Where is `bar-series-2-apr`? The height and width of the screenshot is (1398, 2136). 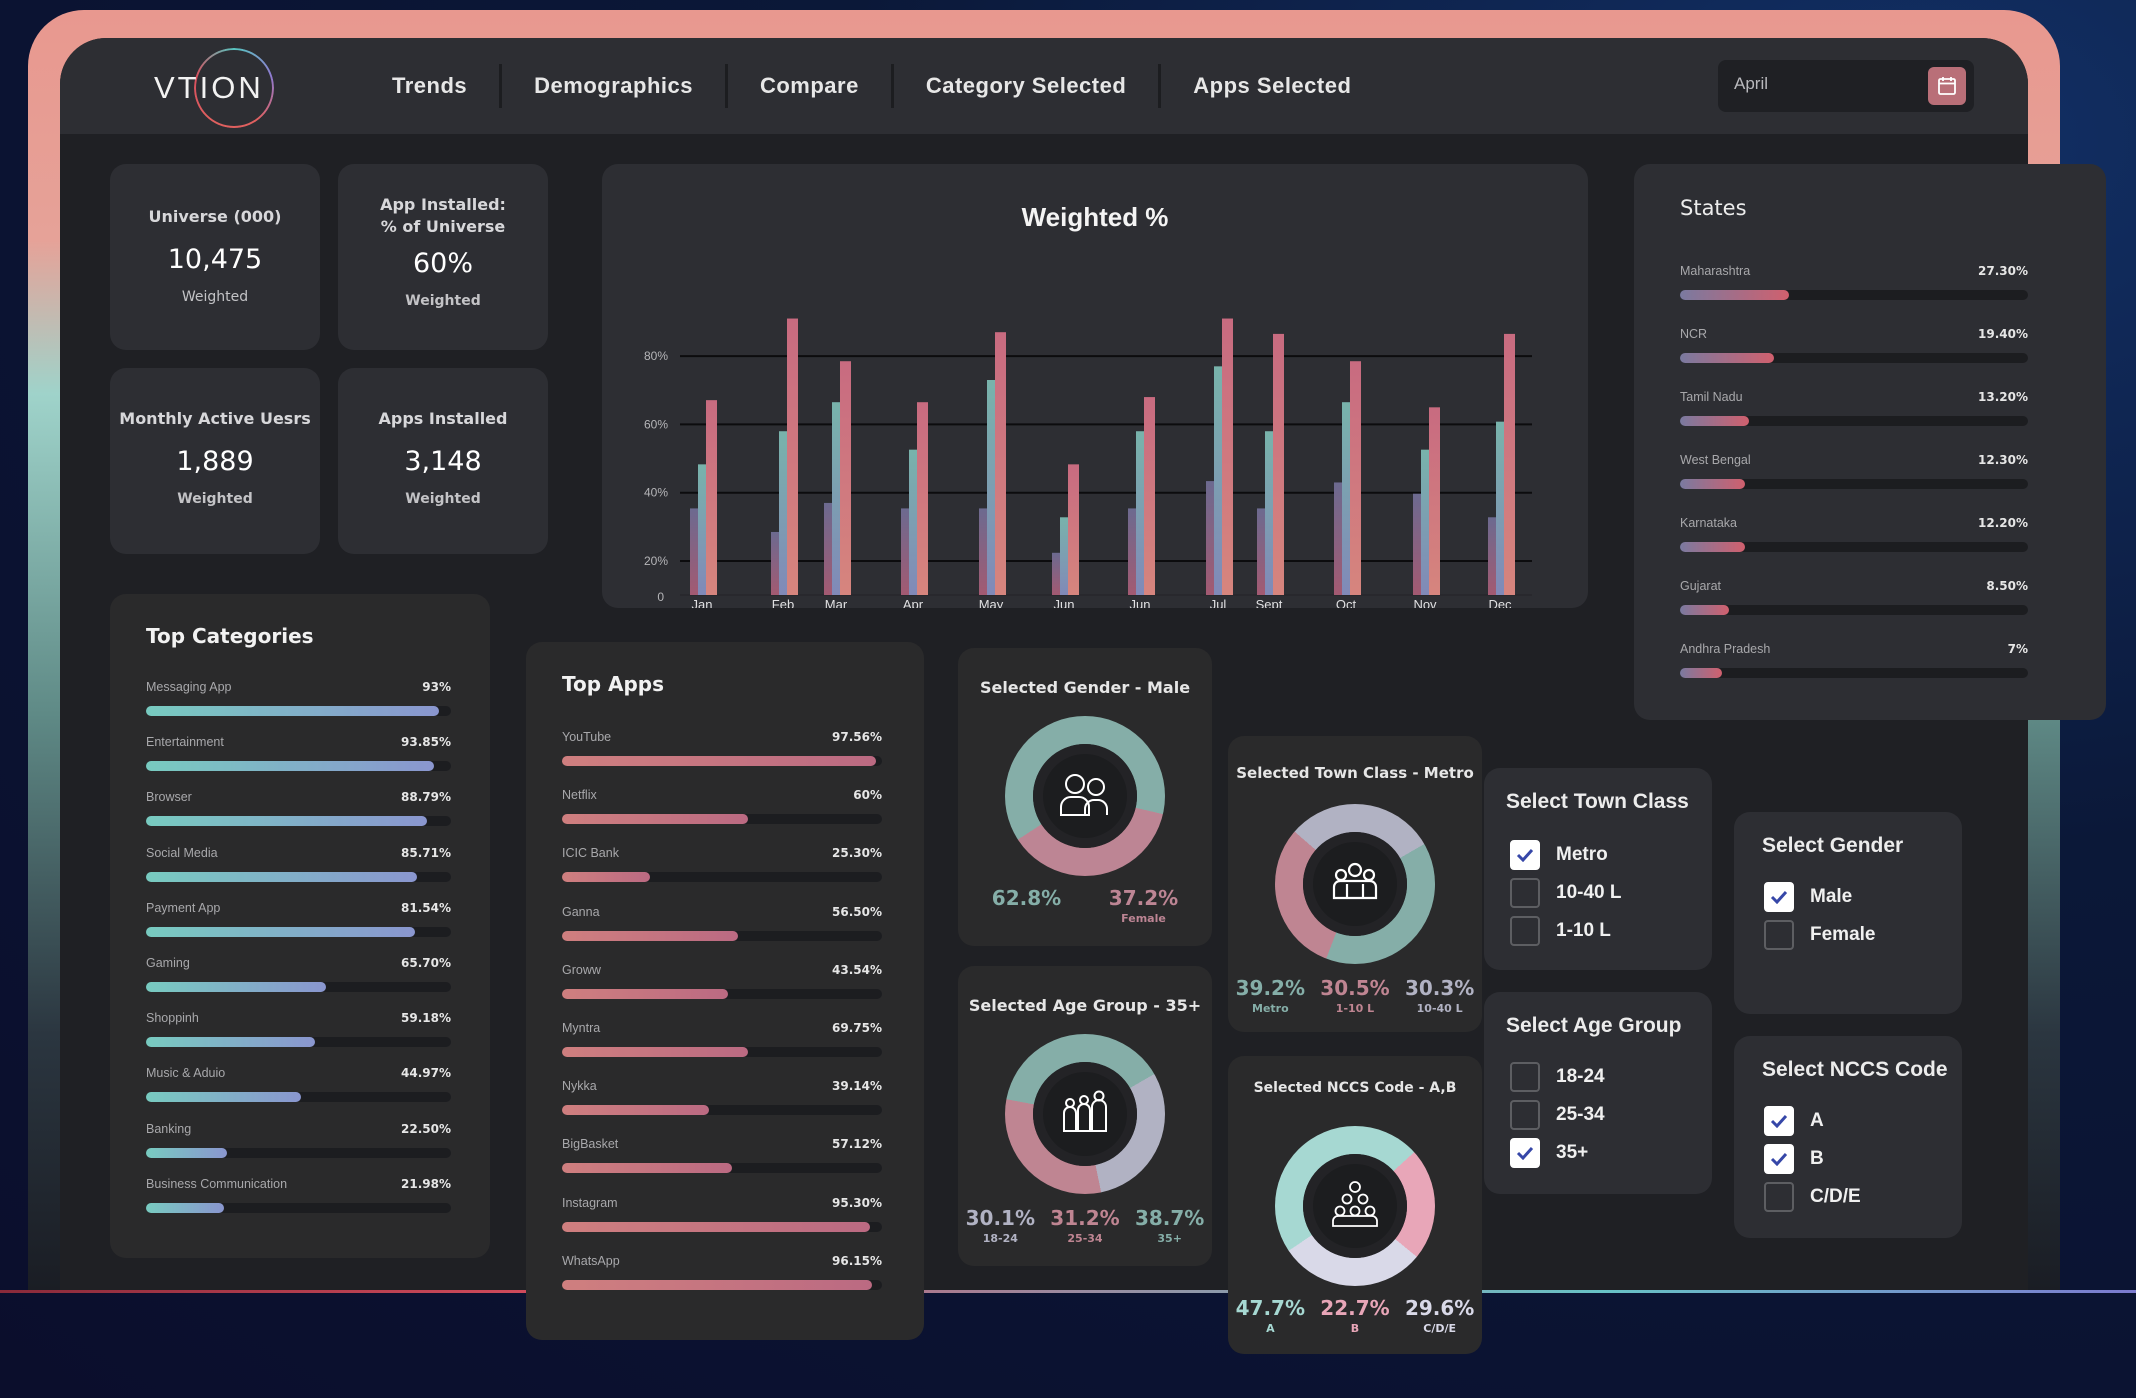
bar-series-2-apr is located at coordinates (913, 522).